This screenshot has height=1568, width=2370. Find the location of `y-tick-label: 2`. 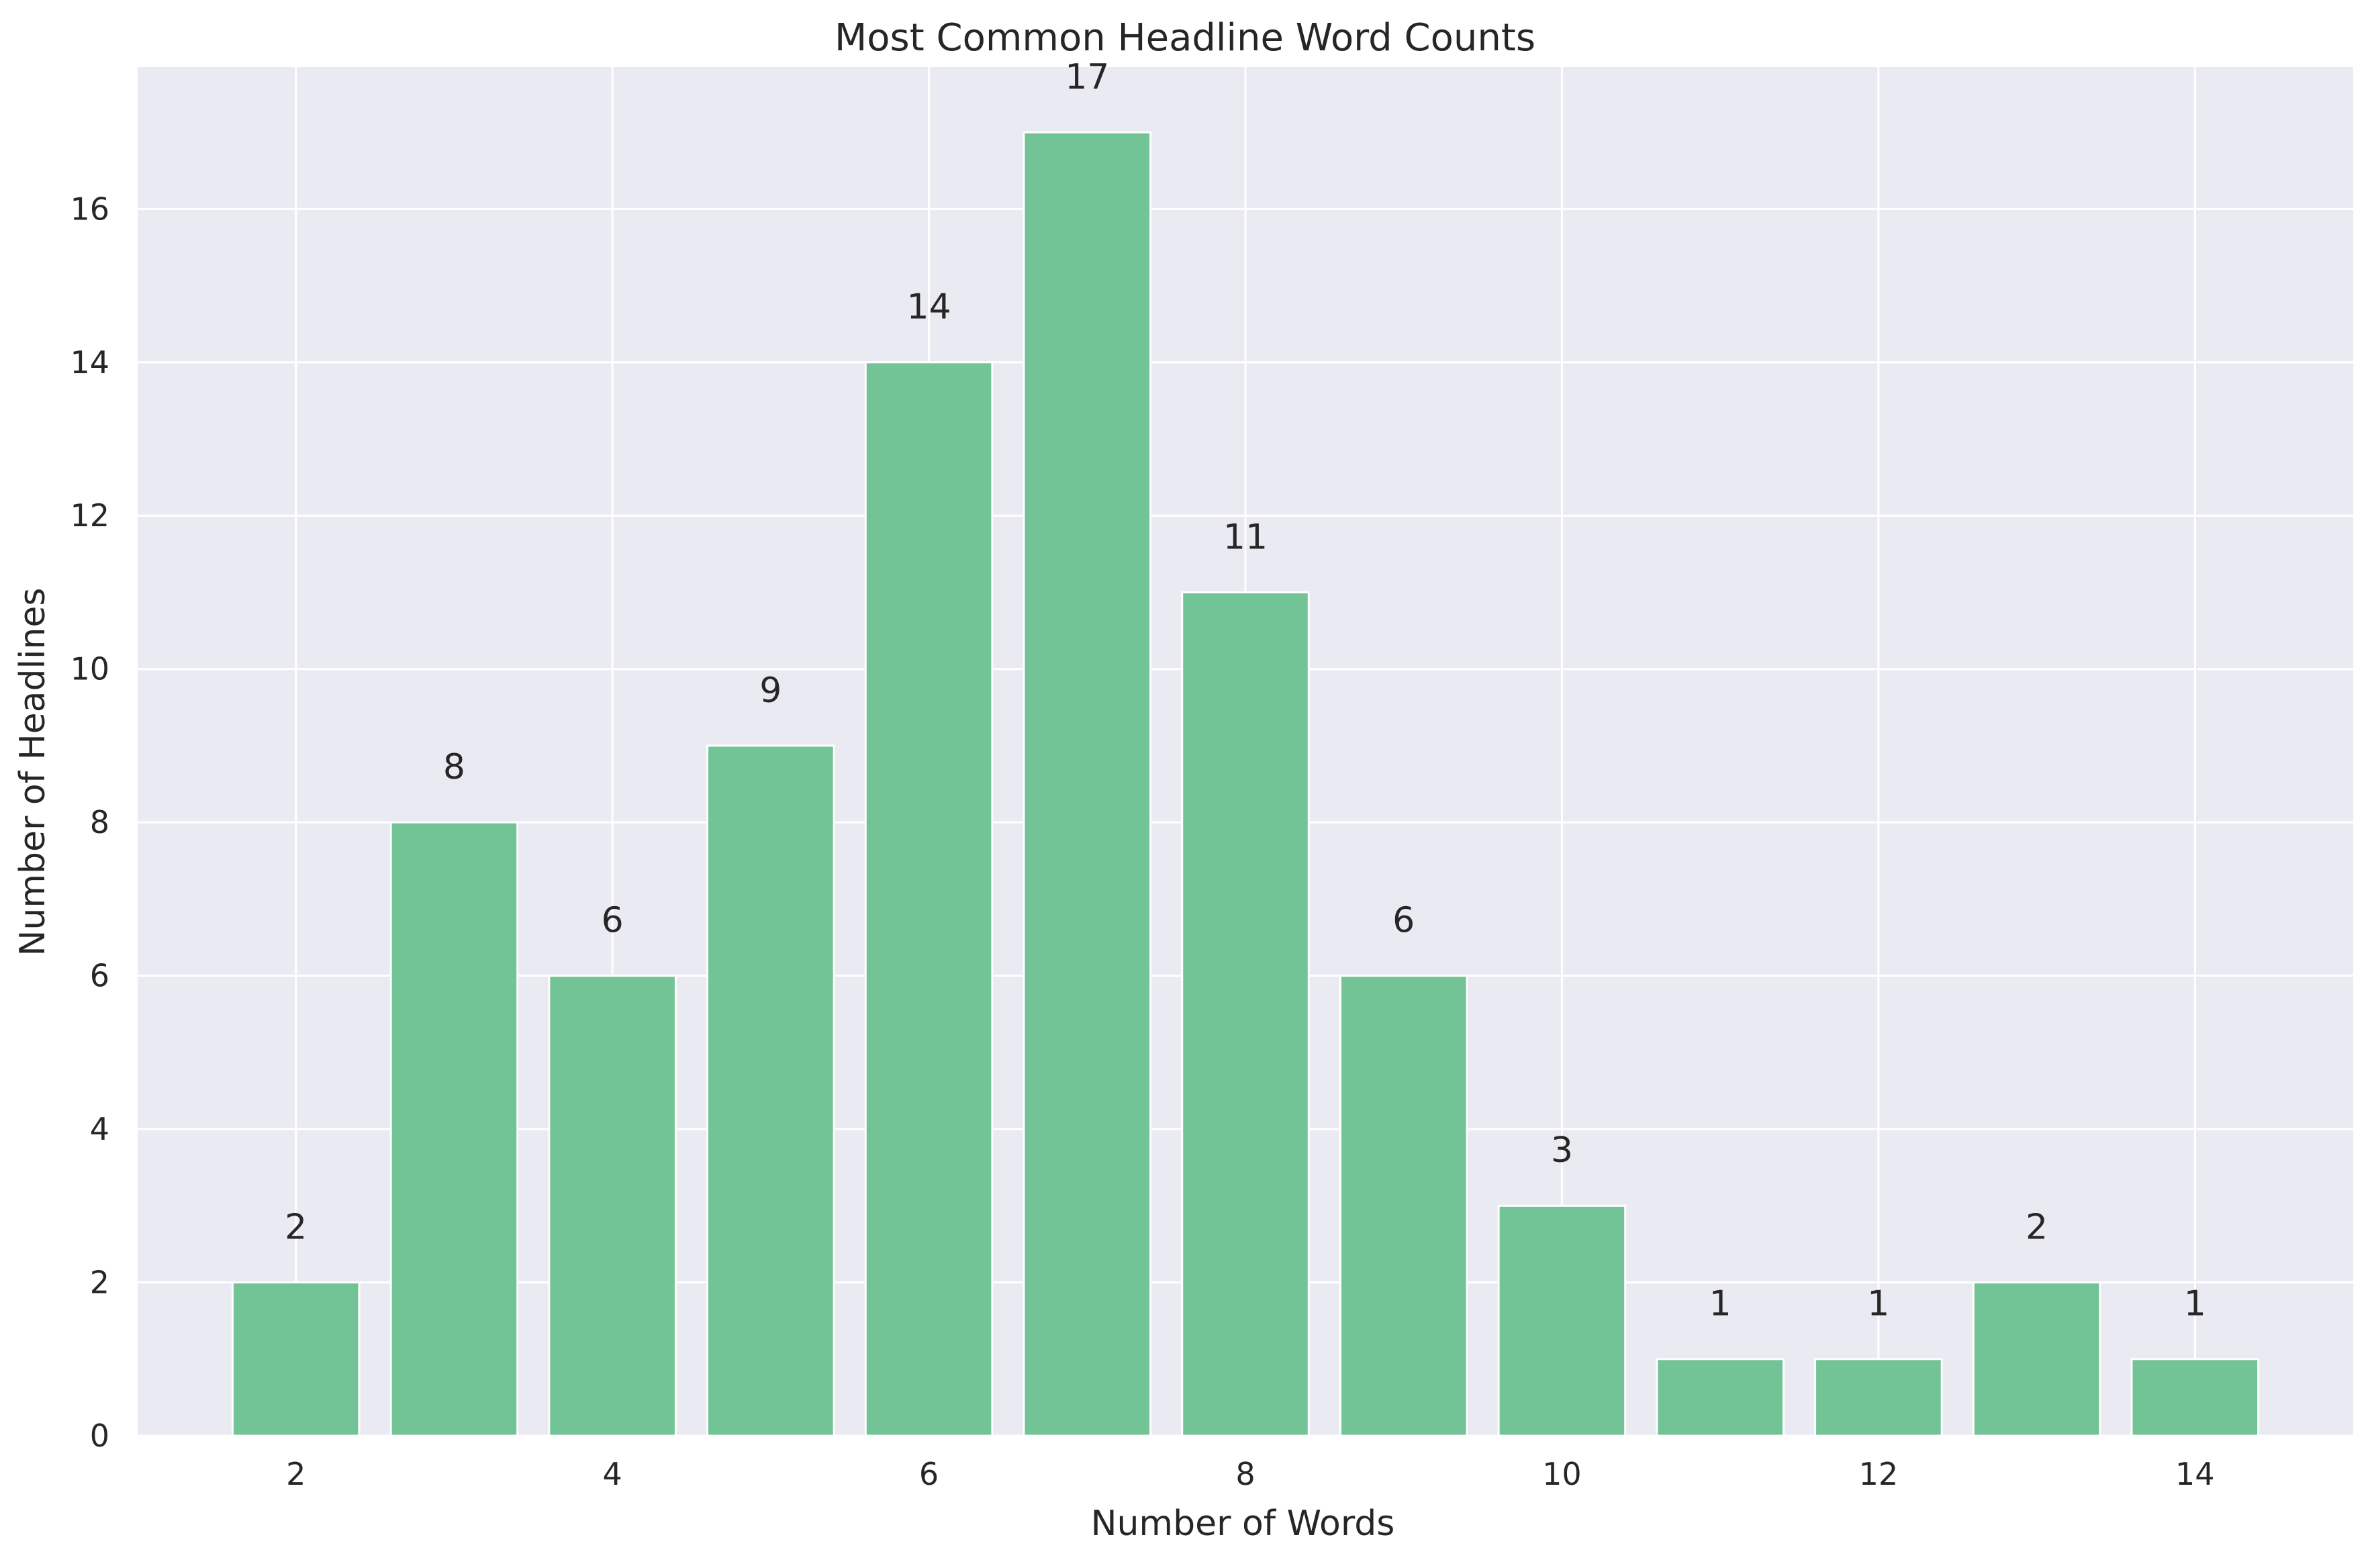

y-tick-label: 2 is located at coordinates (99, 1283).